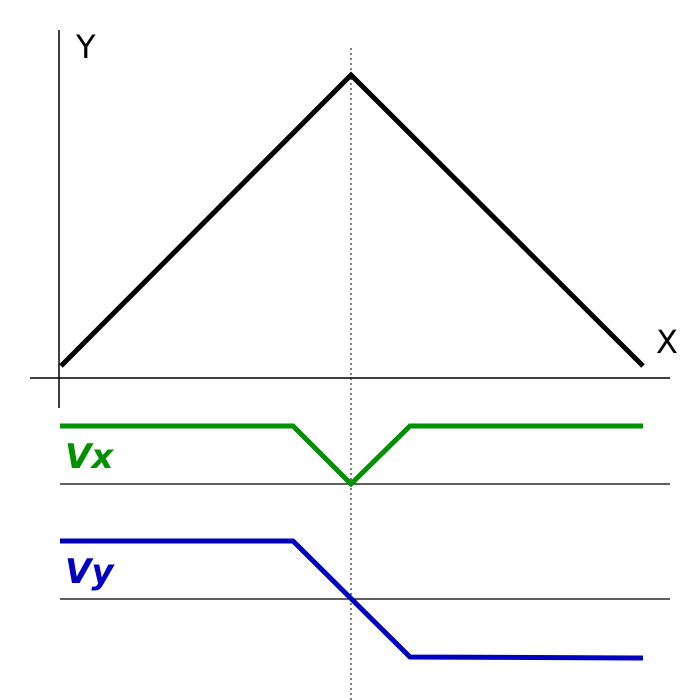 Image resolution: width=700 pixels, height=700 pixels. Describe the element at coordinates (85, 47) in the screenshot. I see `y-axis-label: Y` at that location.